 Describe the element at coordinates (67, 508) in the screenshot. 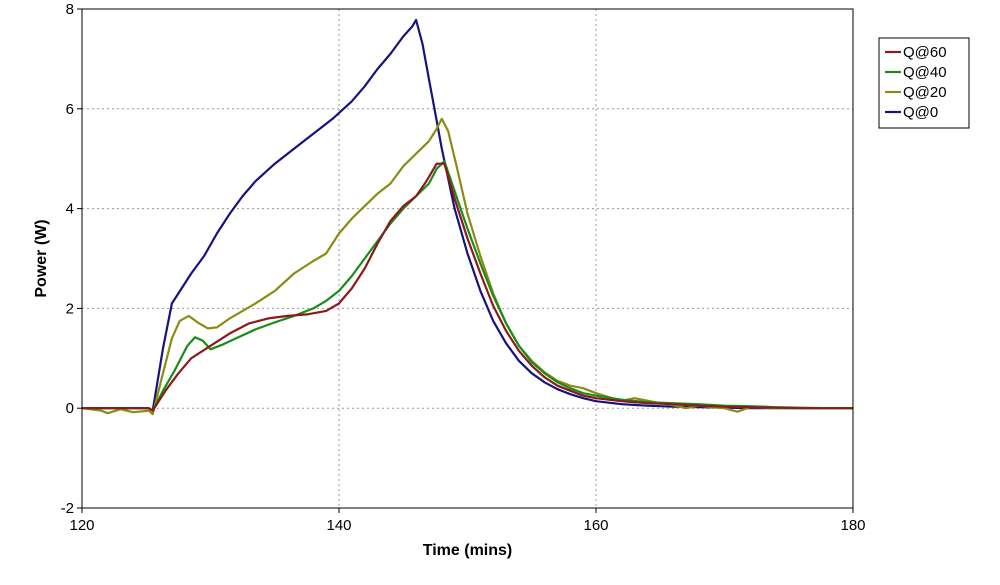

I see `y-tick-label: -2` at that location.